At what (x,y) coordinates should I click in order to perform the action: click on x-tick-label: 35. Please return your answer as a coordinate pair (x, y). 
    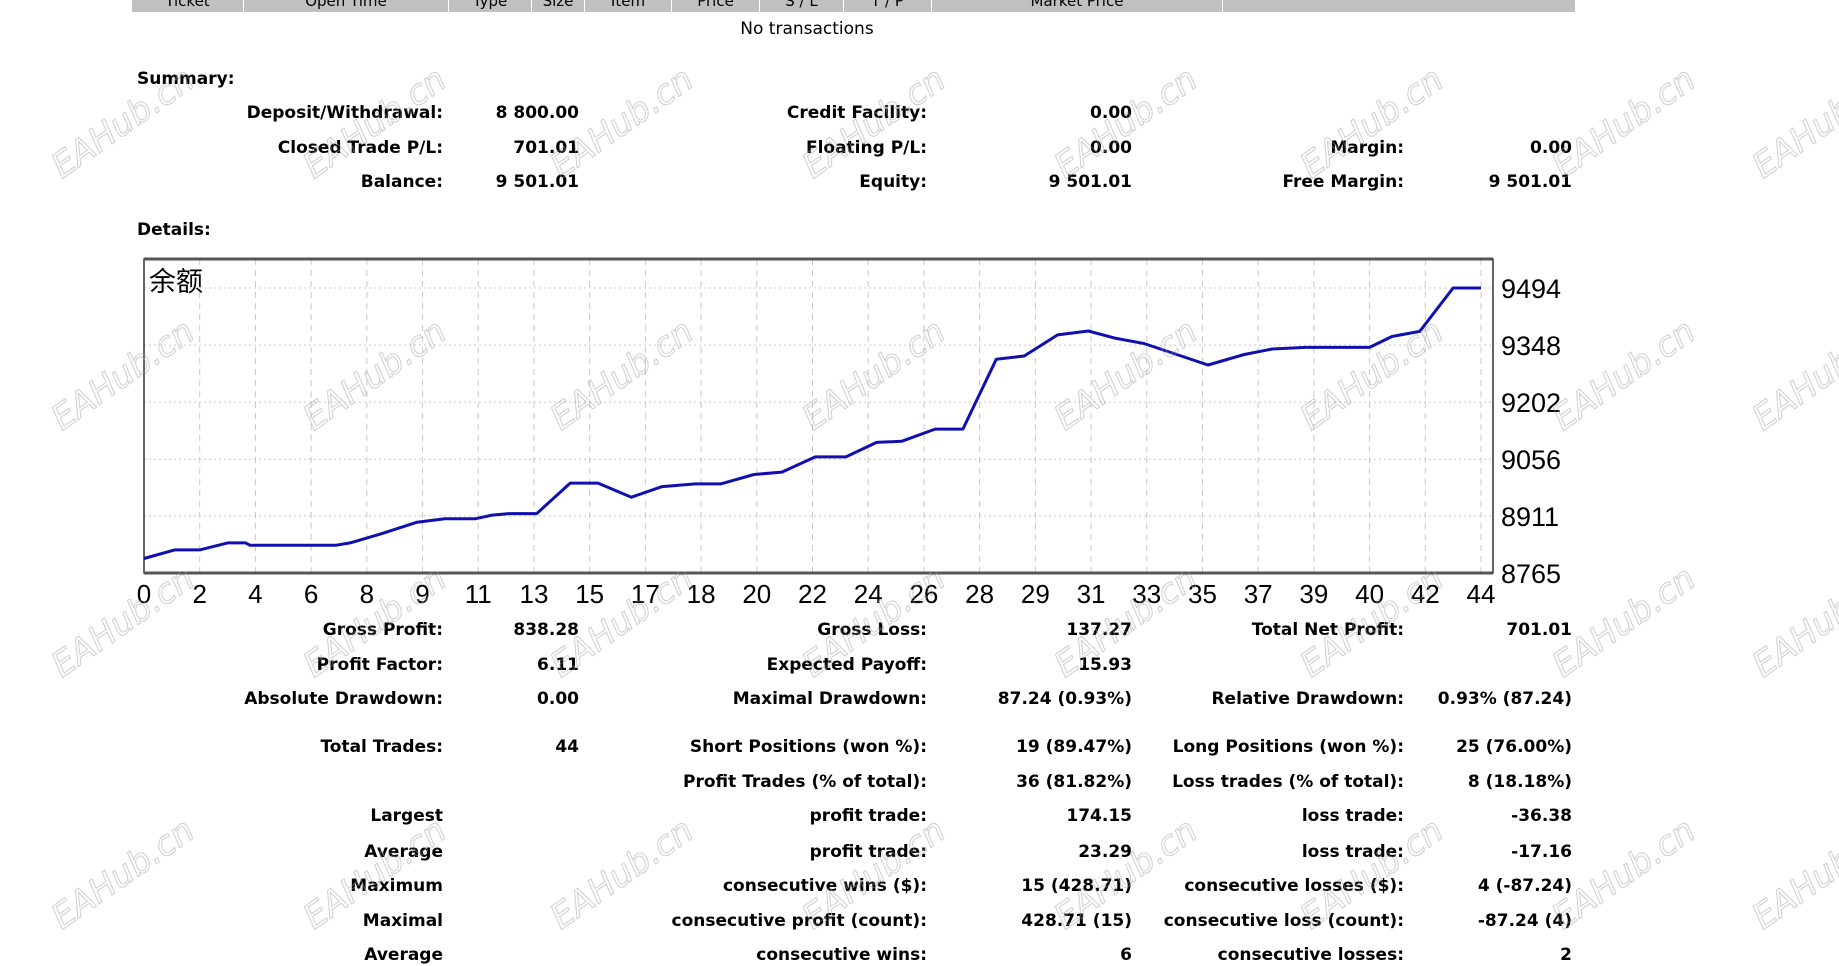
    Looking at the image, I should click on (1202, 594).